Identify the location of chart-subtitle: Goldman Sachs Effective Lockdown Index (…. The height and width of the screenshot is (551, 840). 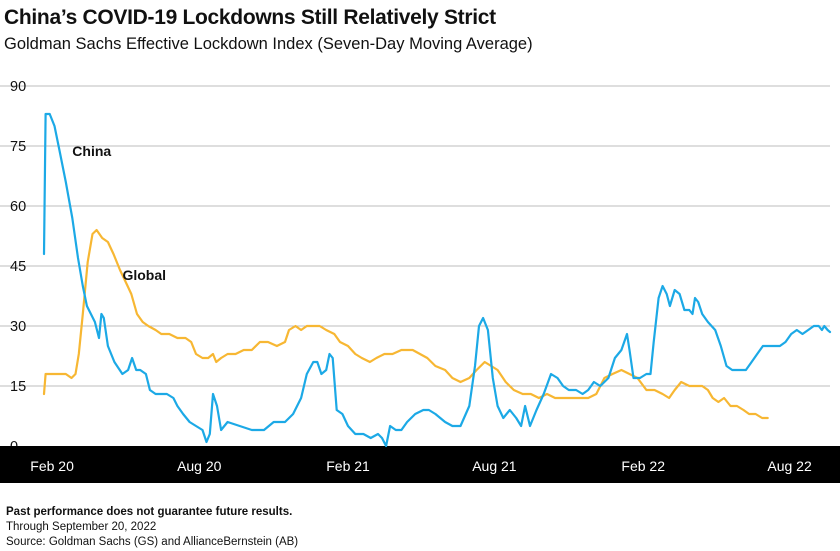
(268, 44).